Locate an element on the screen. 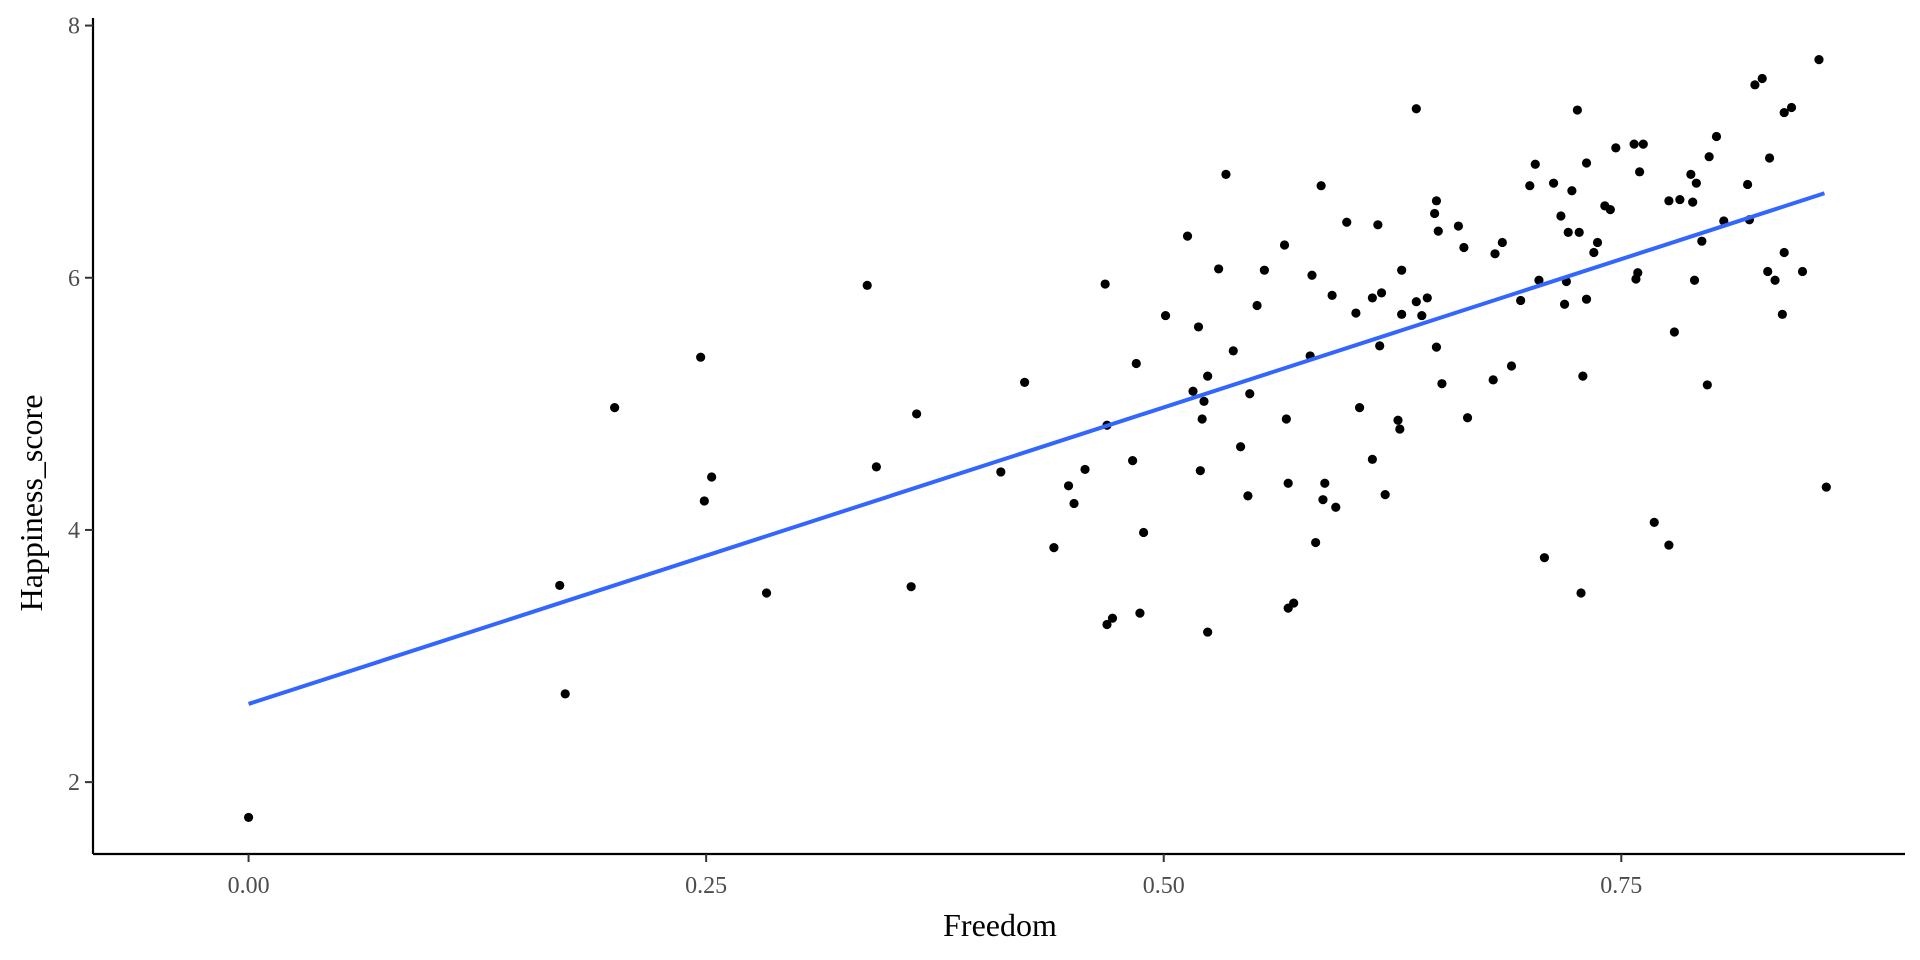 The height and width of the screenshot is (960, 1920). y-tick-label: 4 is located at coordinates (74, 531).